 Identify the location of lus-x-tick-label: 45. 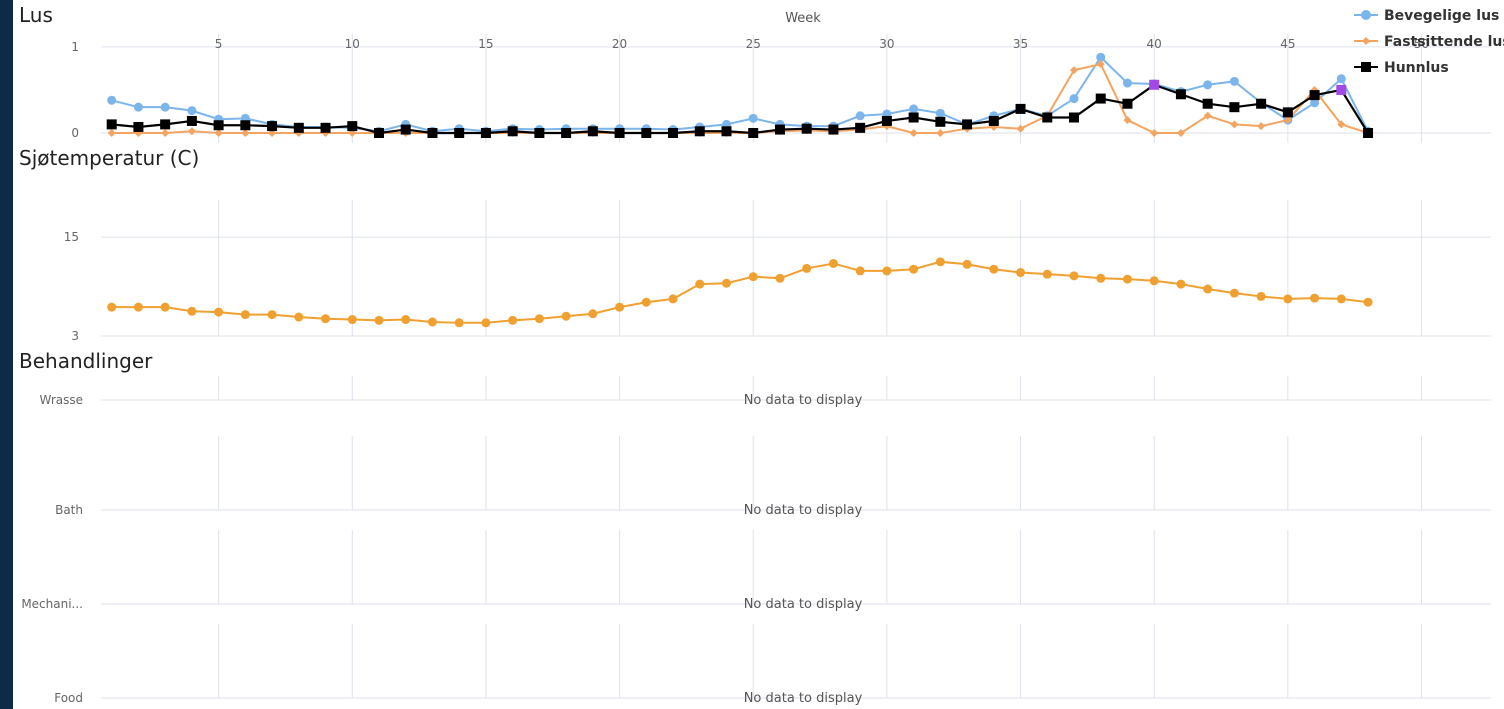
(1287, 44).